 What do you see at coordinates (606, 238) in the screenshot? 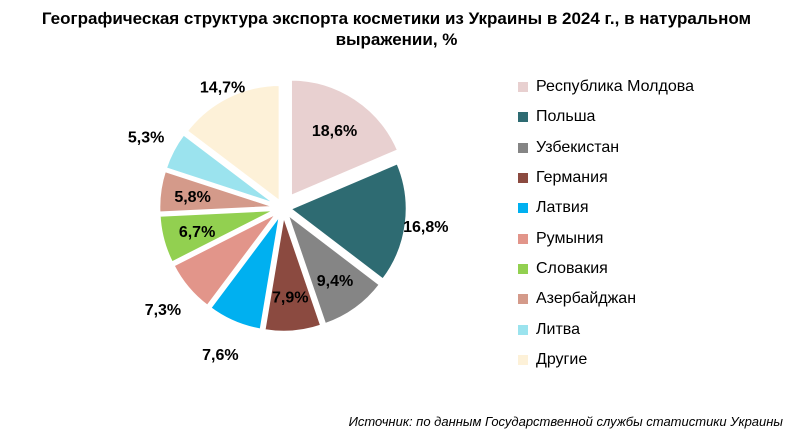
I see `legend-item-6: Румыния` at bounding box center [606, 238].